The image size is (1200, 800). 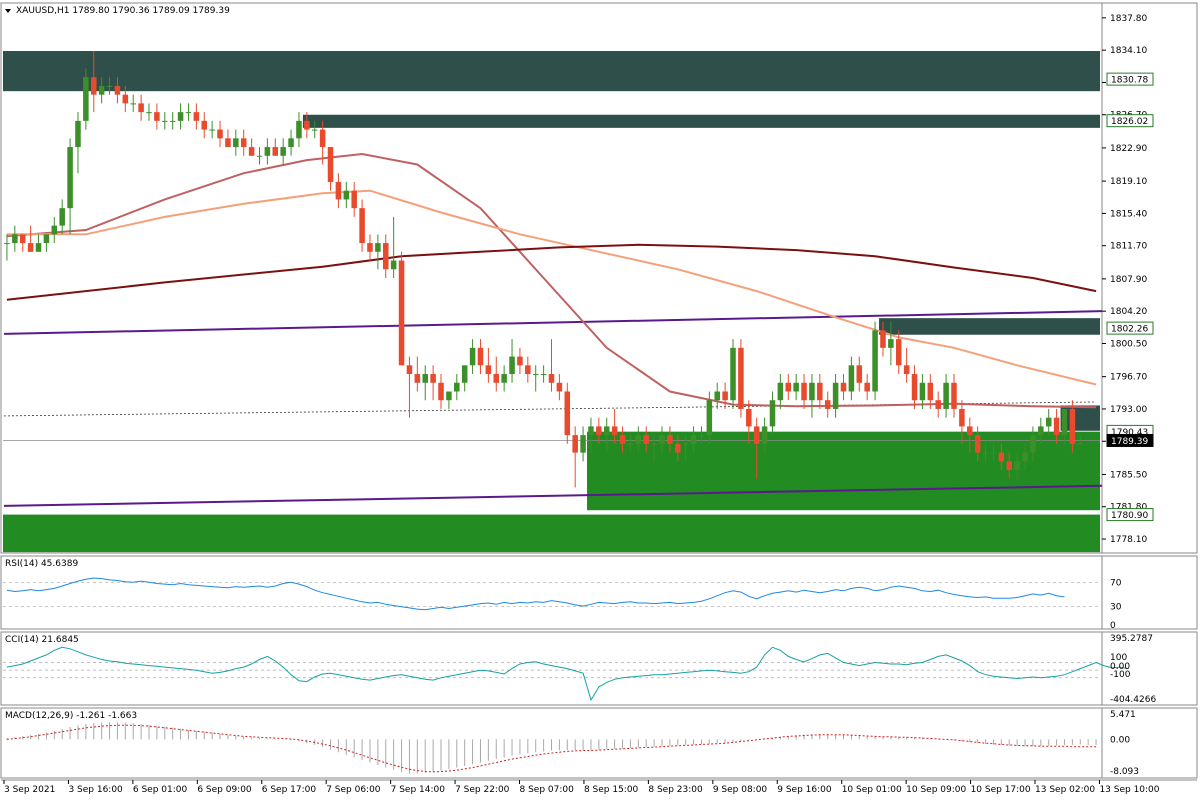 I want to click on price-tick-label: 1800.50, so click(x=1128, y=344).